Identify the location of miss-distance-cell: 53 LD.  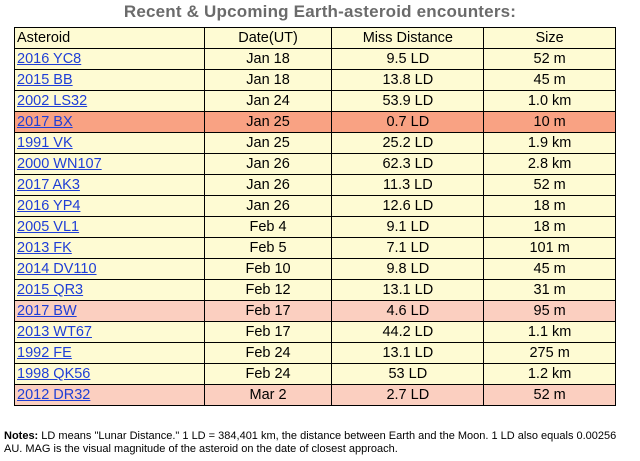
(408, 374).